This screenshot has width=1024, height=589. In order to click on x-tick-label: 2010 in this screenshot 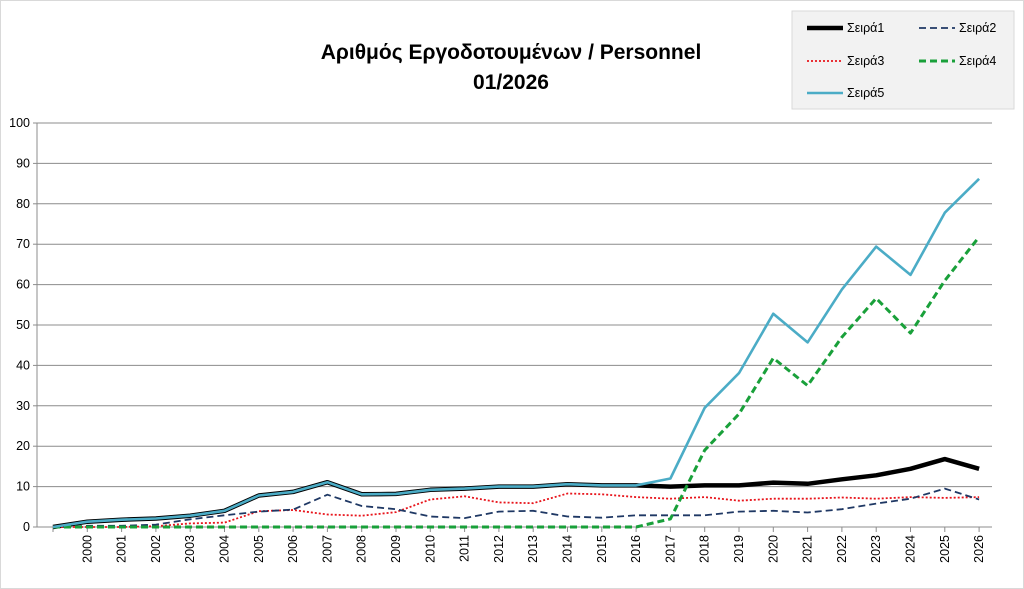, I will do `click(430, 549)`.